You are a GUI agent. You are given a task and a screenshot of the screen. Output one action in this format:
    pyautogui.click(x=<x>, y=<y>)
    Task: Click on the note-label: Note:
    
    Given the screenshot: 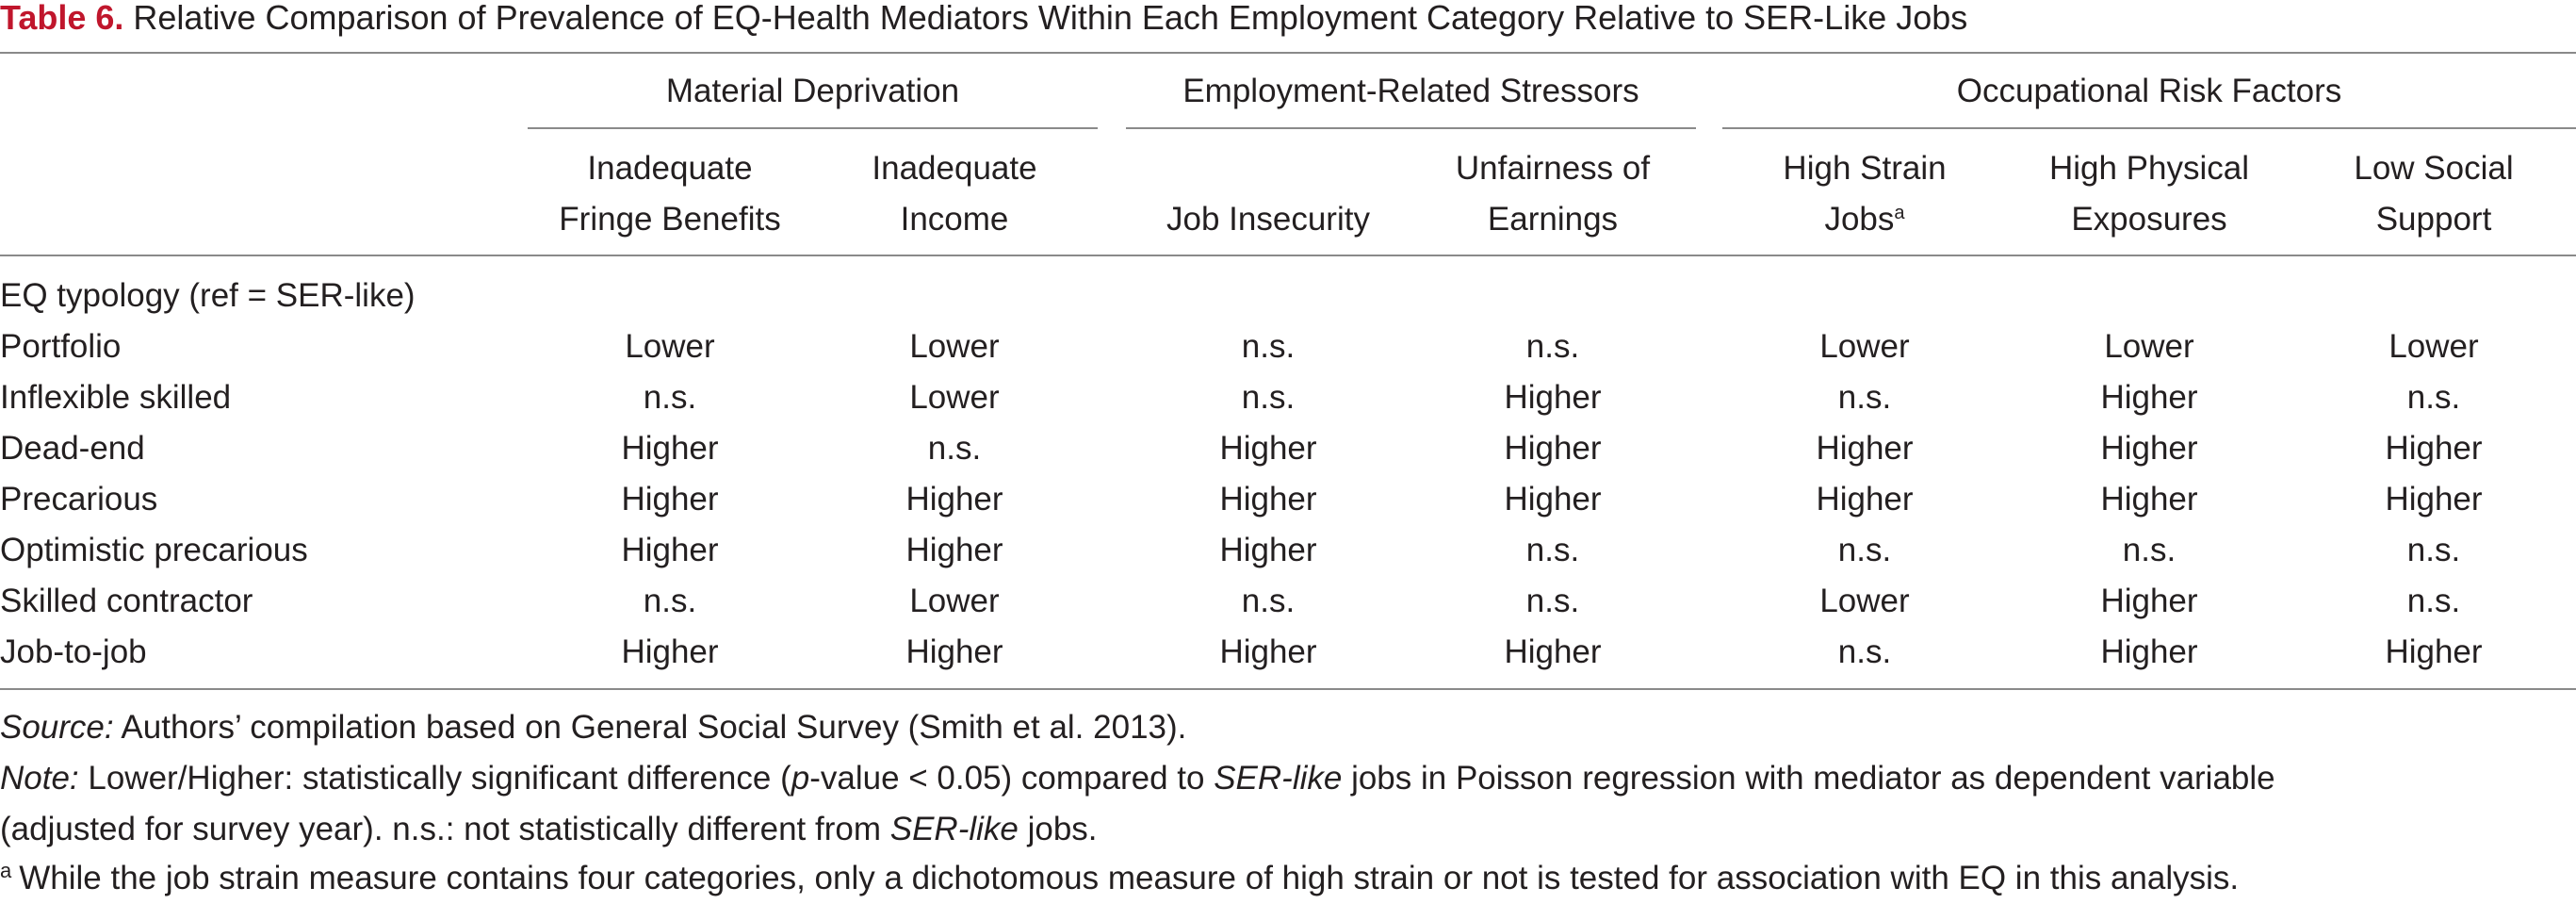 What is the action you would take?
    pyautogui.click(x=39, y=778)
    